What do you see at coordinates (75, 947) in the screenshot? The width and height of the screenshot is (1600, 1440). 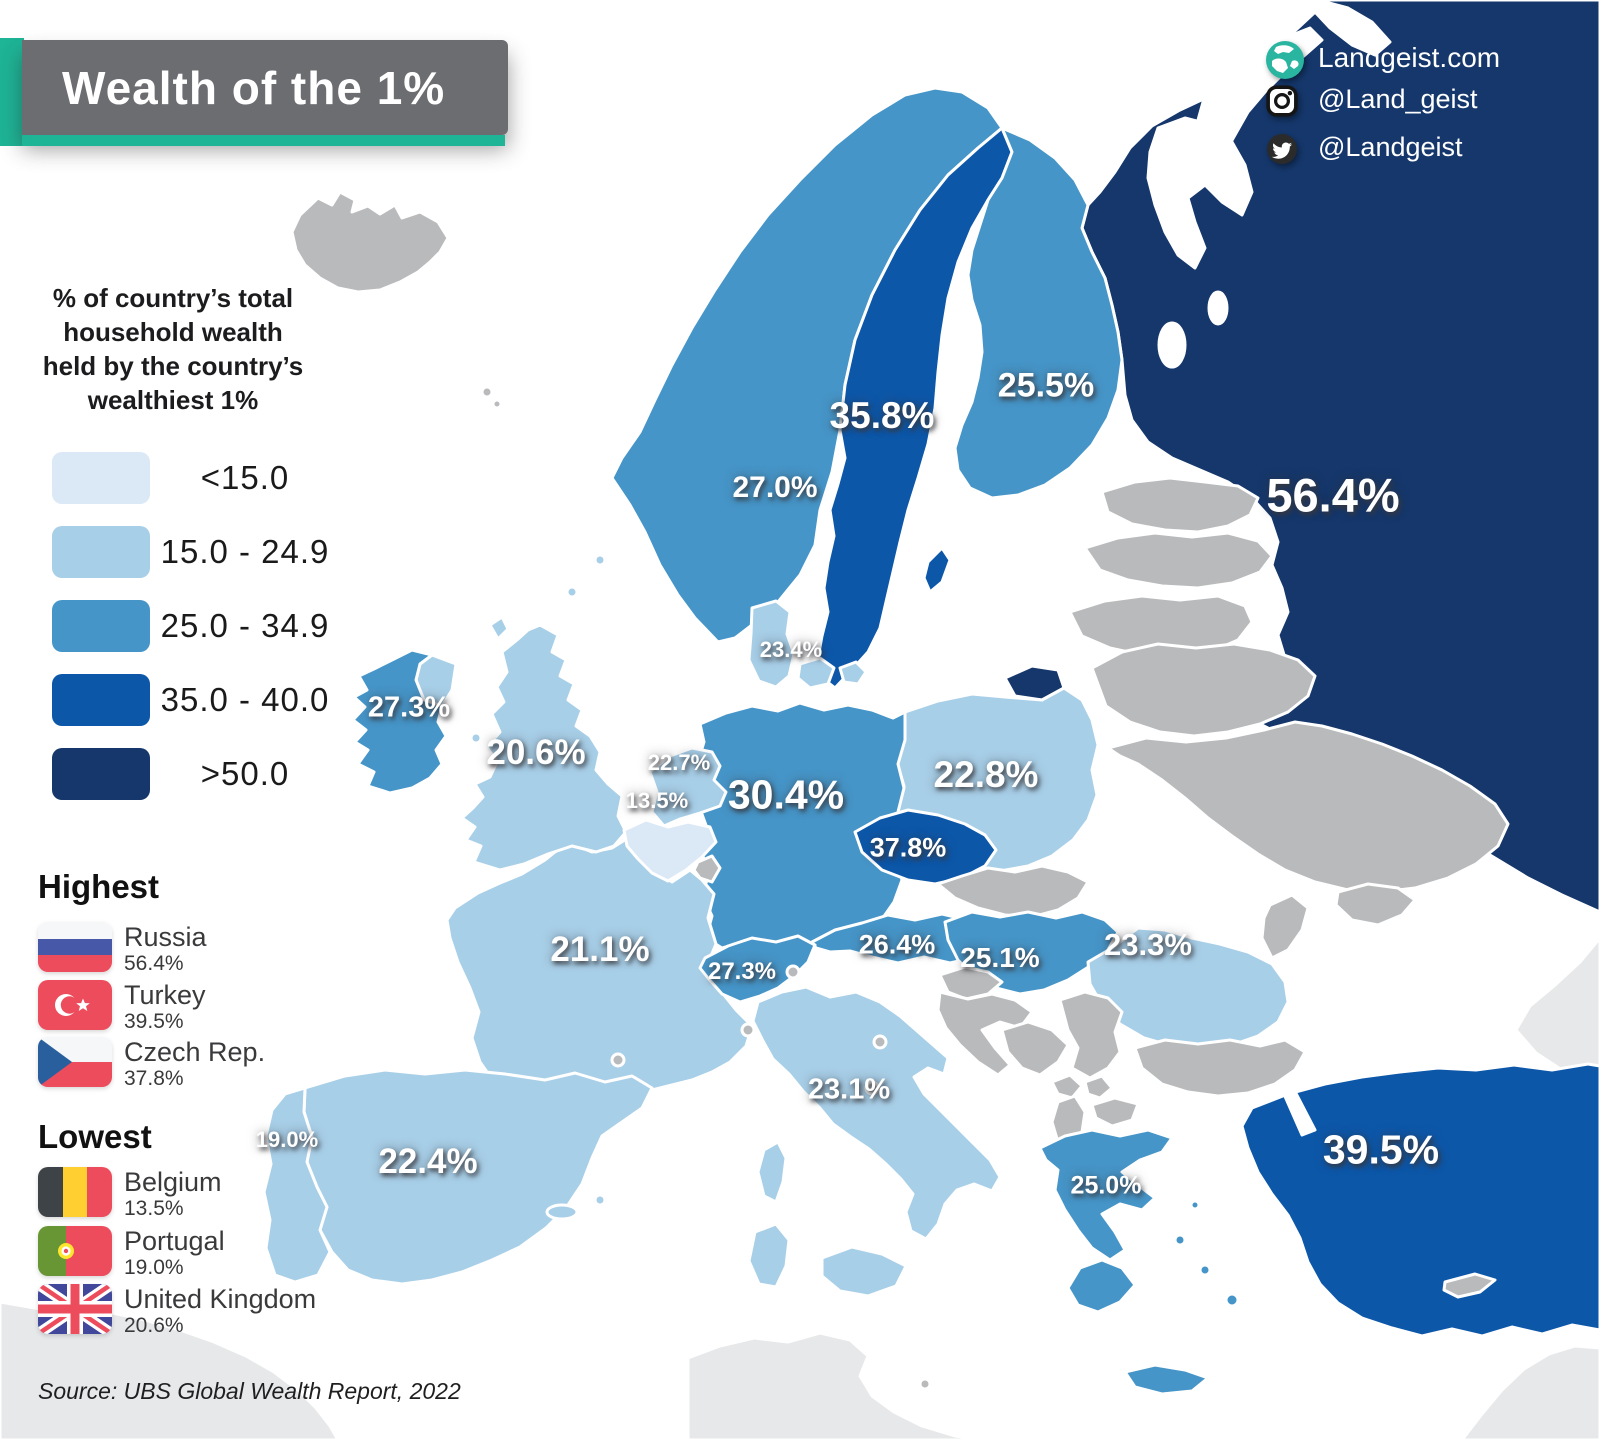 I see `russia-flag-icon` at bounding box center [75, 947].